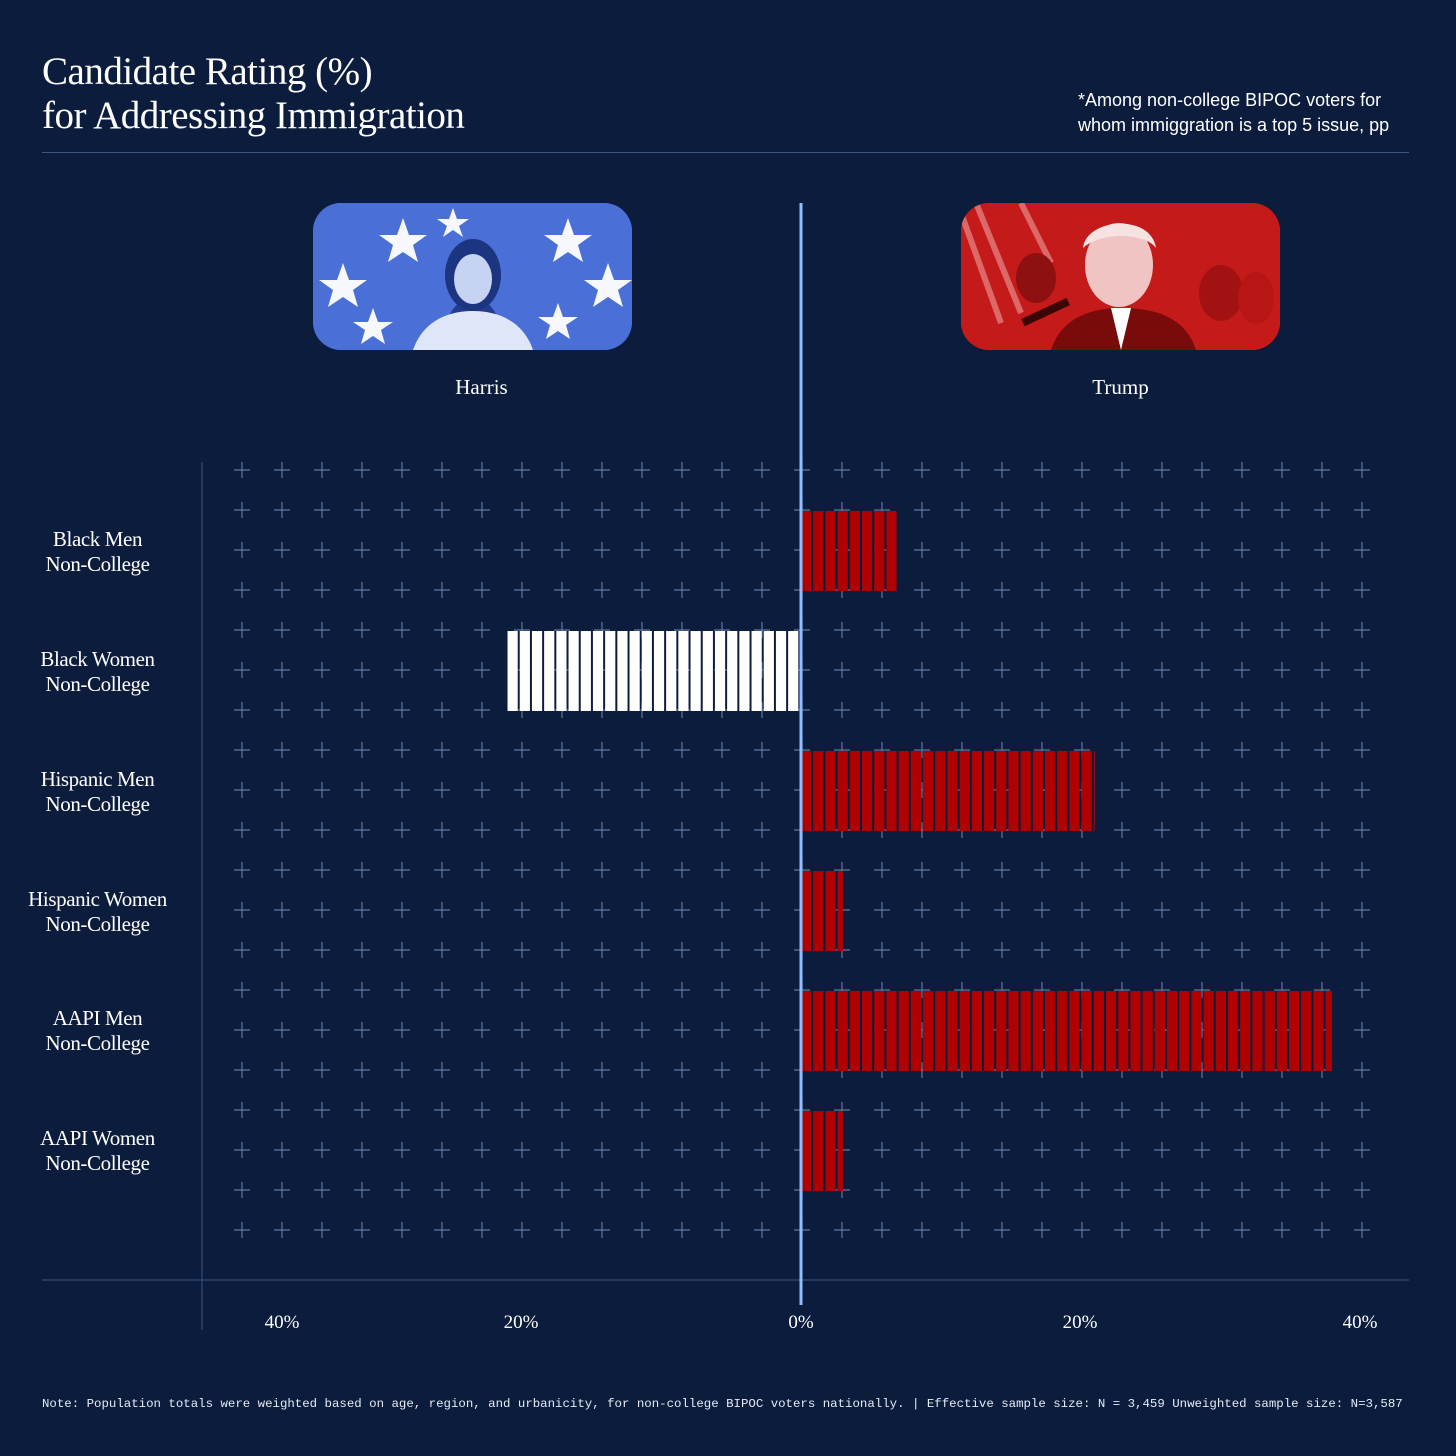  What do you see at coordinates (97, 684) in the screenshot?
I see `category-line: Non-College` at bounding box center [97, 684].